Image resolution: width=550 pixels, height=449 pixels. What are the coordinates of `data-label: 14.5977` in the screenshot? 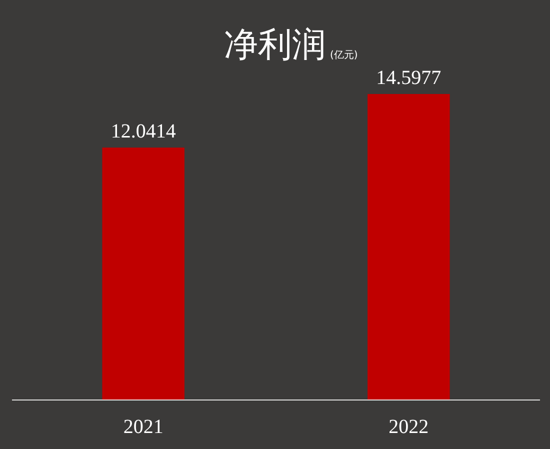 It's located at (409, 78).